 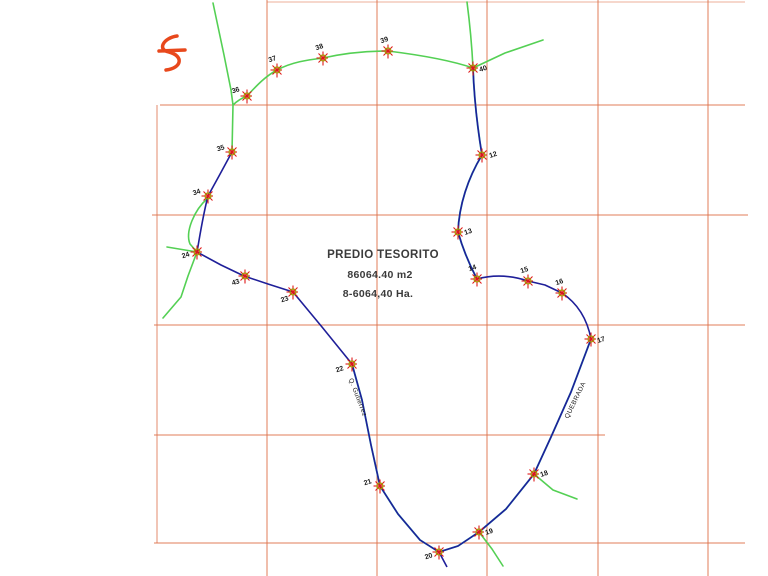 I want to click on point-number-20: 20, so click(x=429, y=556).